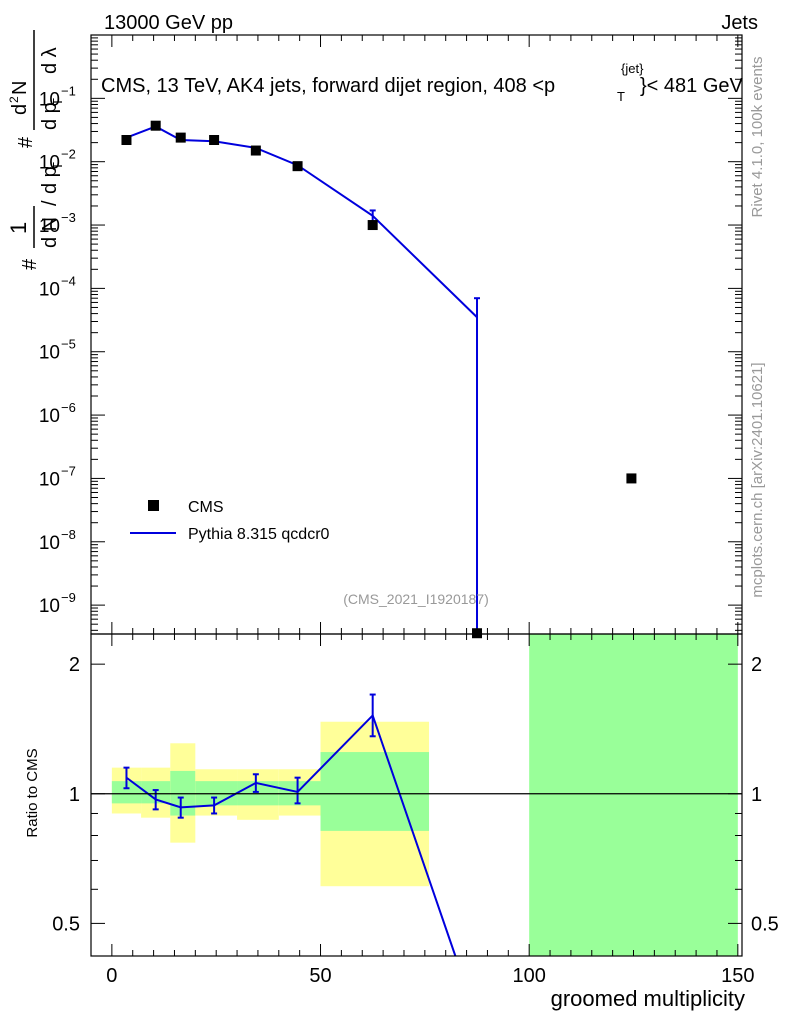  I want to click on ytick-exponent: −9, so click(68, 597).